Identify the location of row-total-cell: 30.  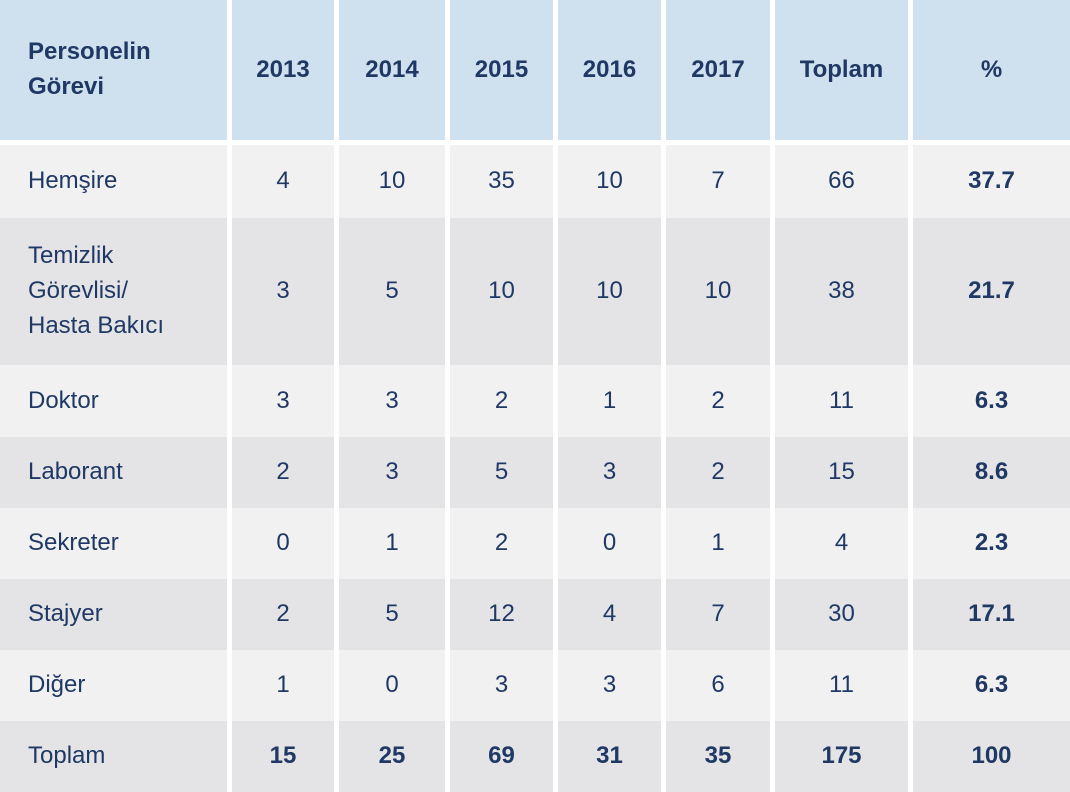
(839, 614).